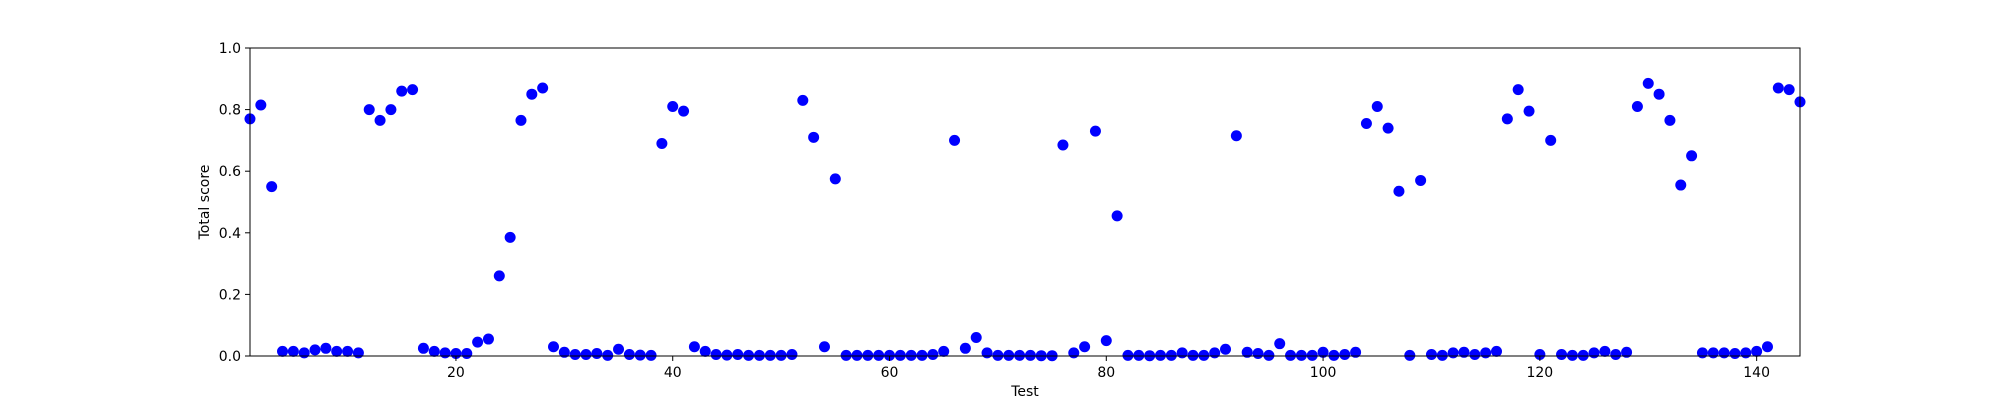 Image resolution: width=2000 pixels, height=404 pixels. What do you see at coordinates (673, 373) in the screenshot?
I see `x-tick-label: 40` at bounding box center [673, 373].